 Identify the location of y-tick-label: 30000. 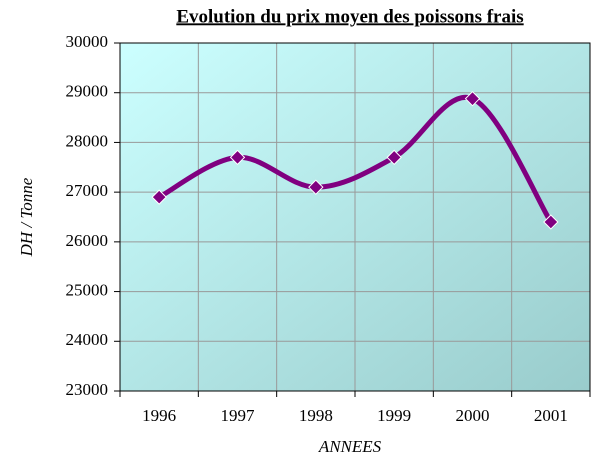
(87, 41).